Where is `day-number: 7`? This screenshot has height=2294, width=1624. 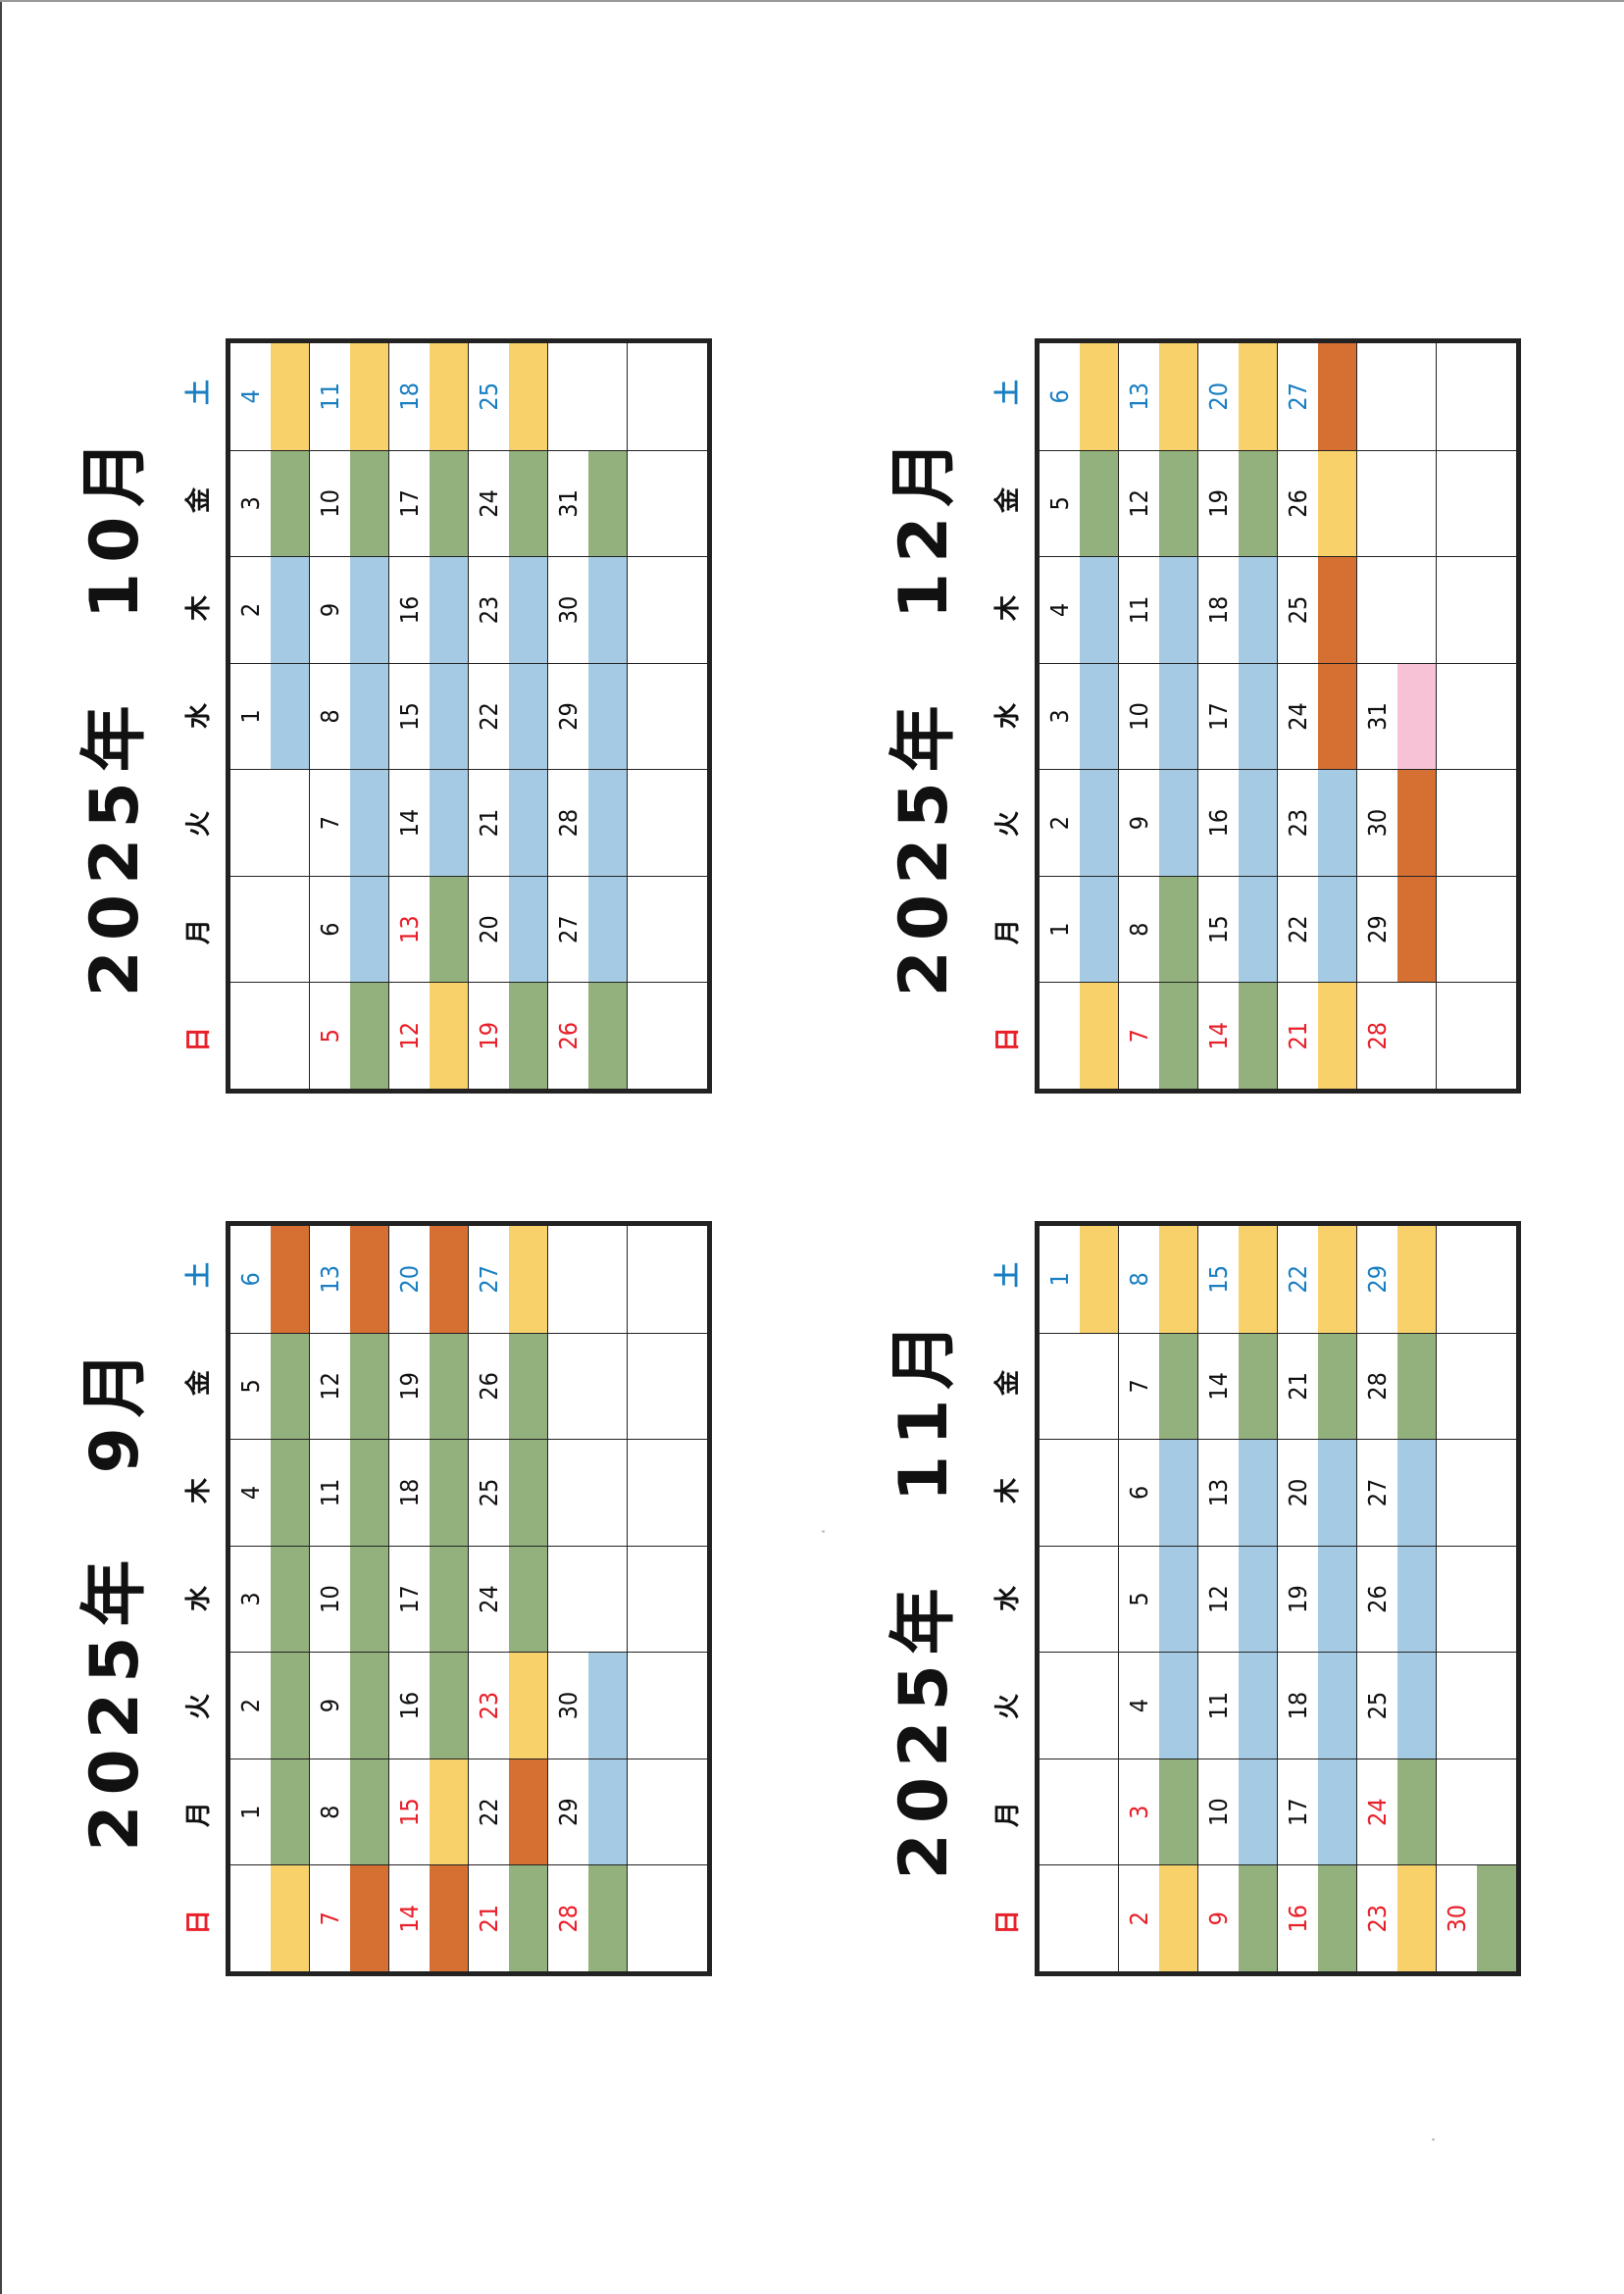
day-number: 7 is located at coordinates (330, 1917).